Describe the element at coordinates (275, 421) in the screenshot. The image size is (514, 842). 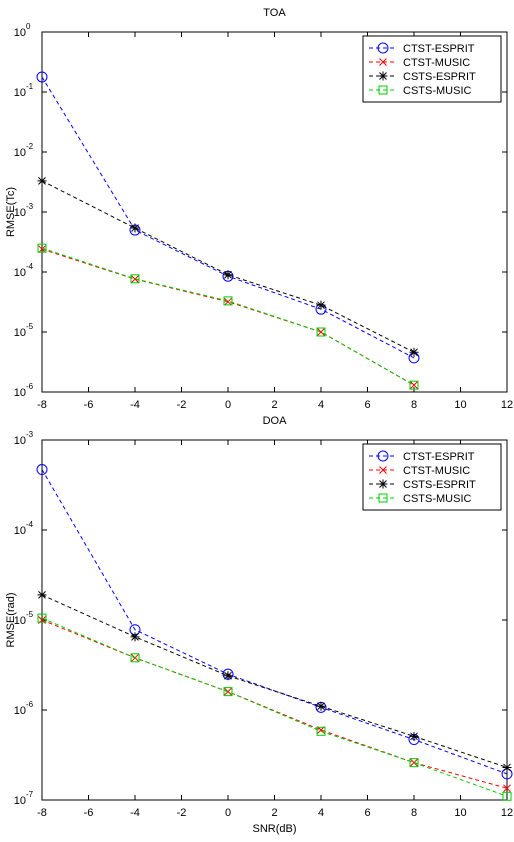
I see `chart-title: DOA` at that location.